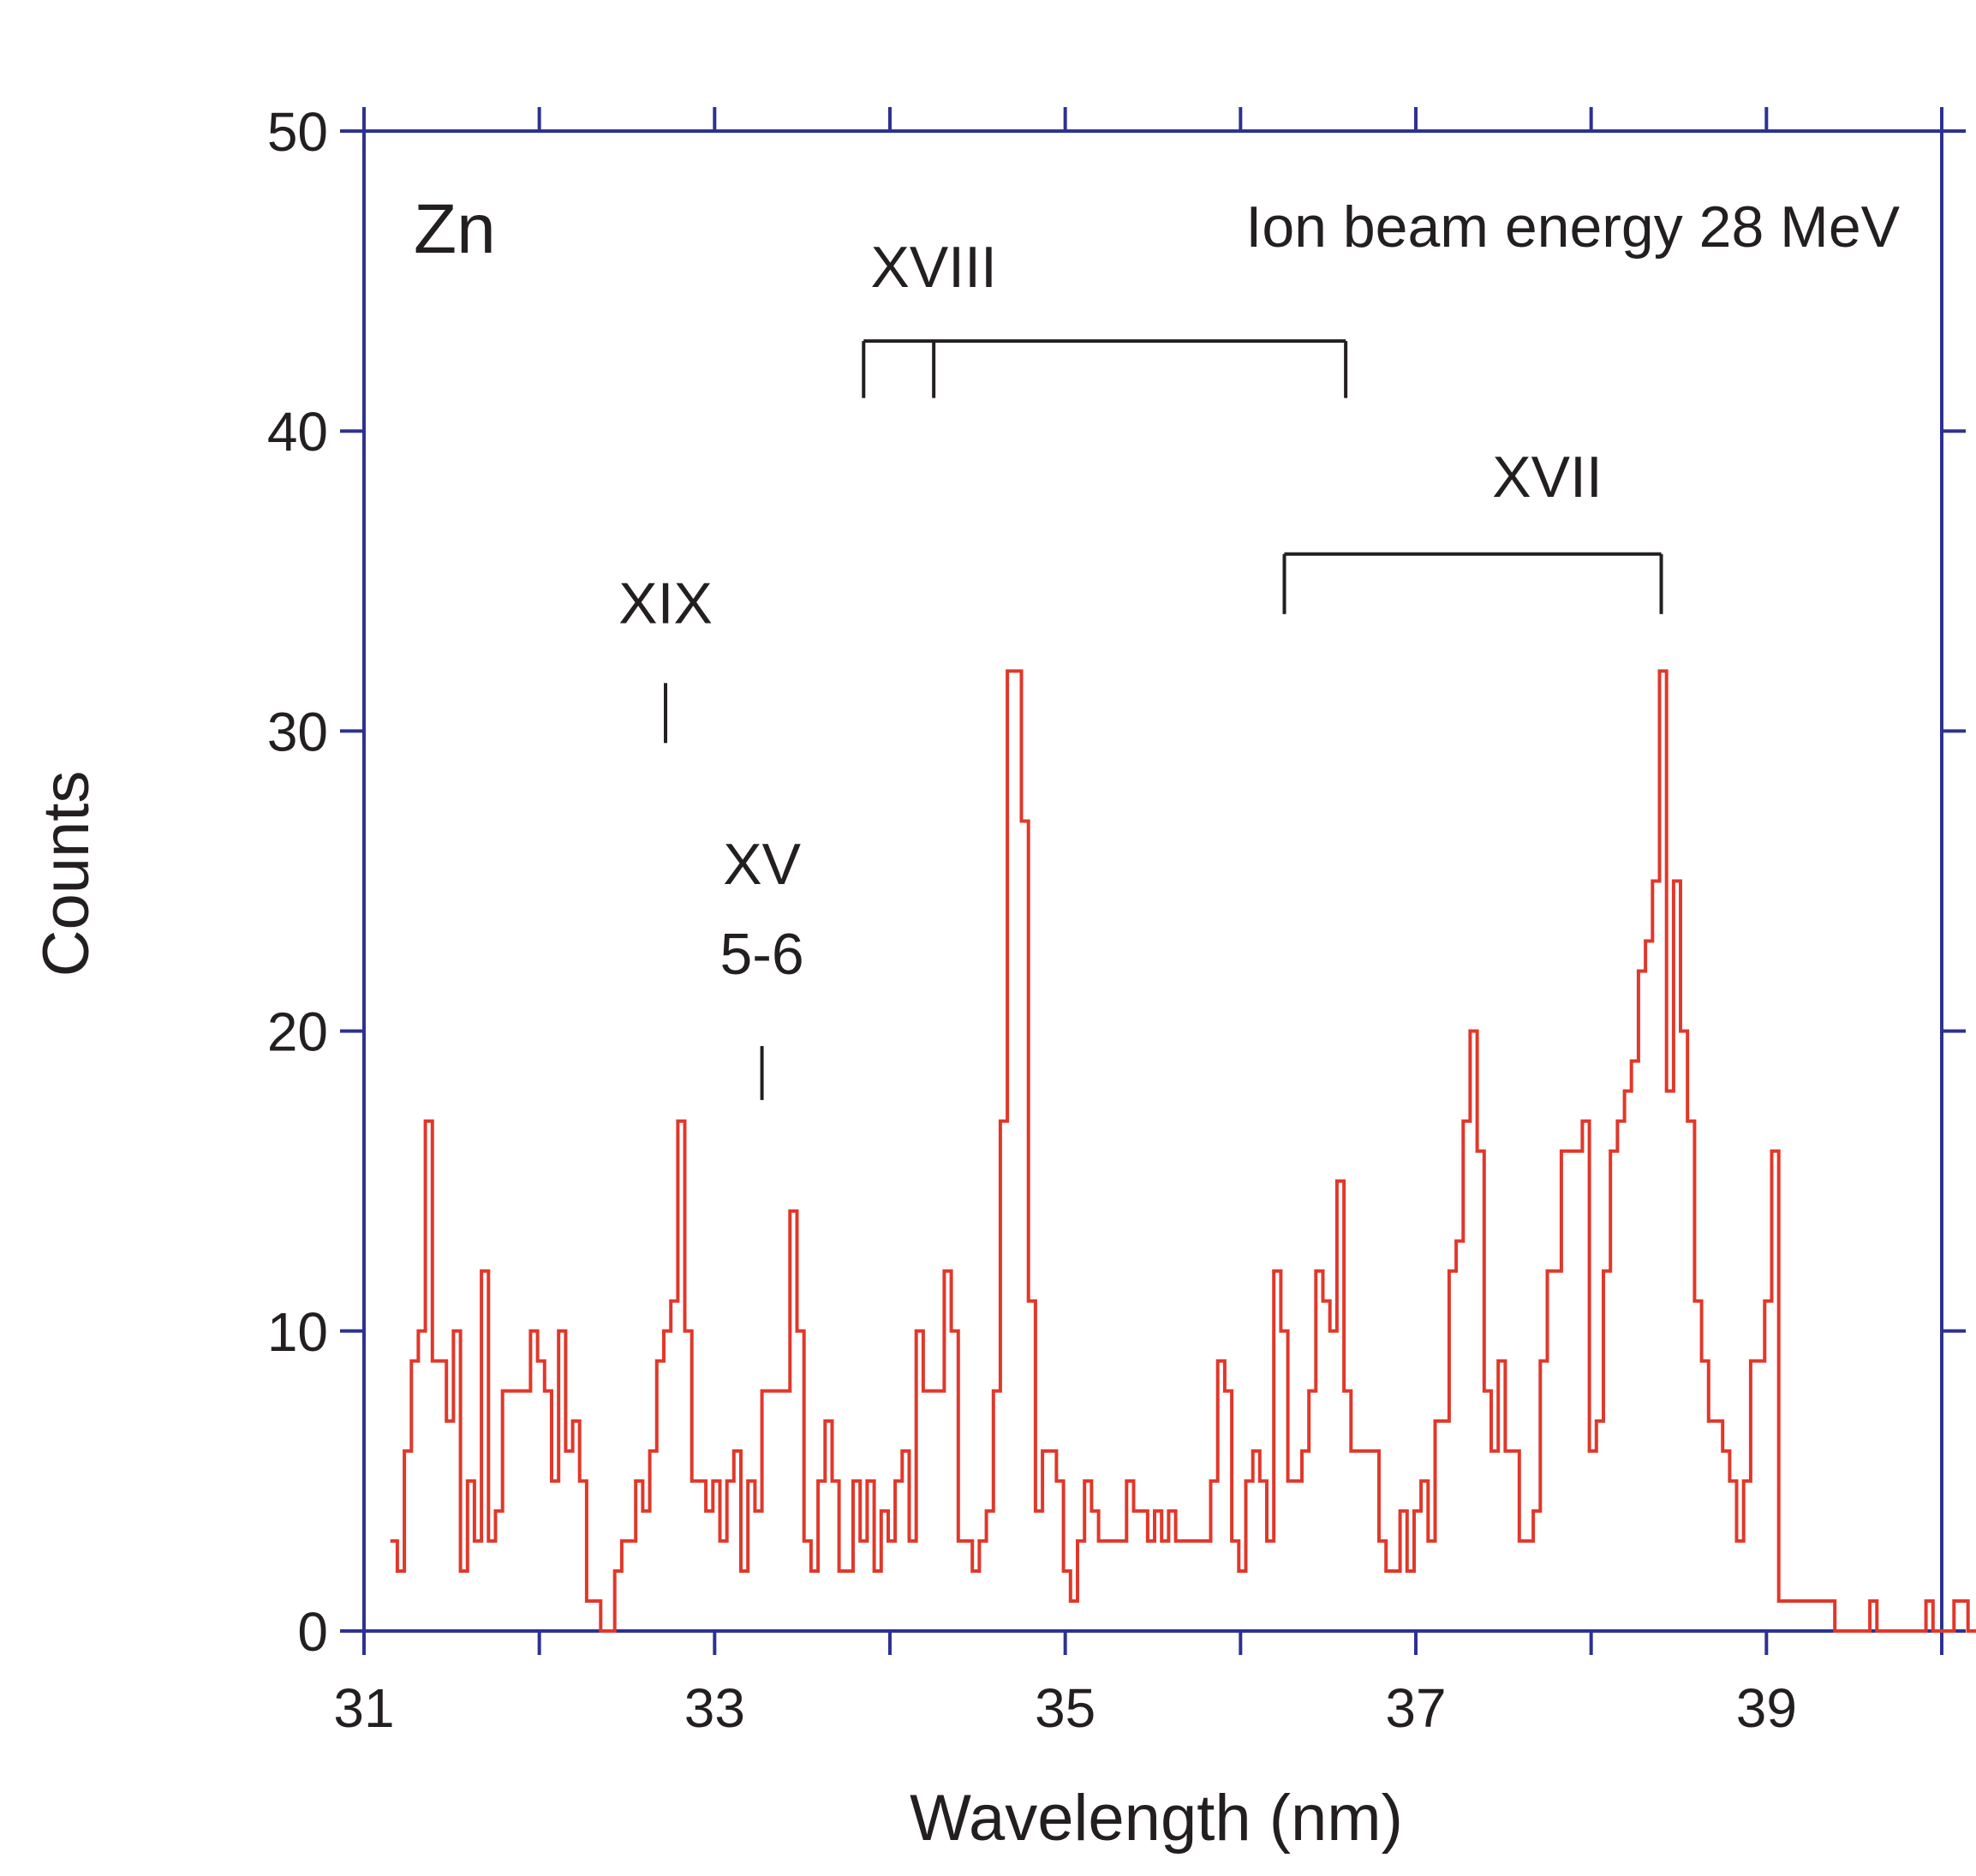  I want to click on annotation-label: XVII, so click(1547, 477).